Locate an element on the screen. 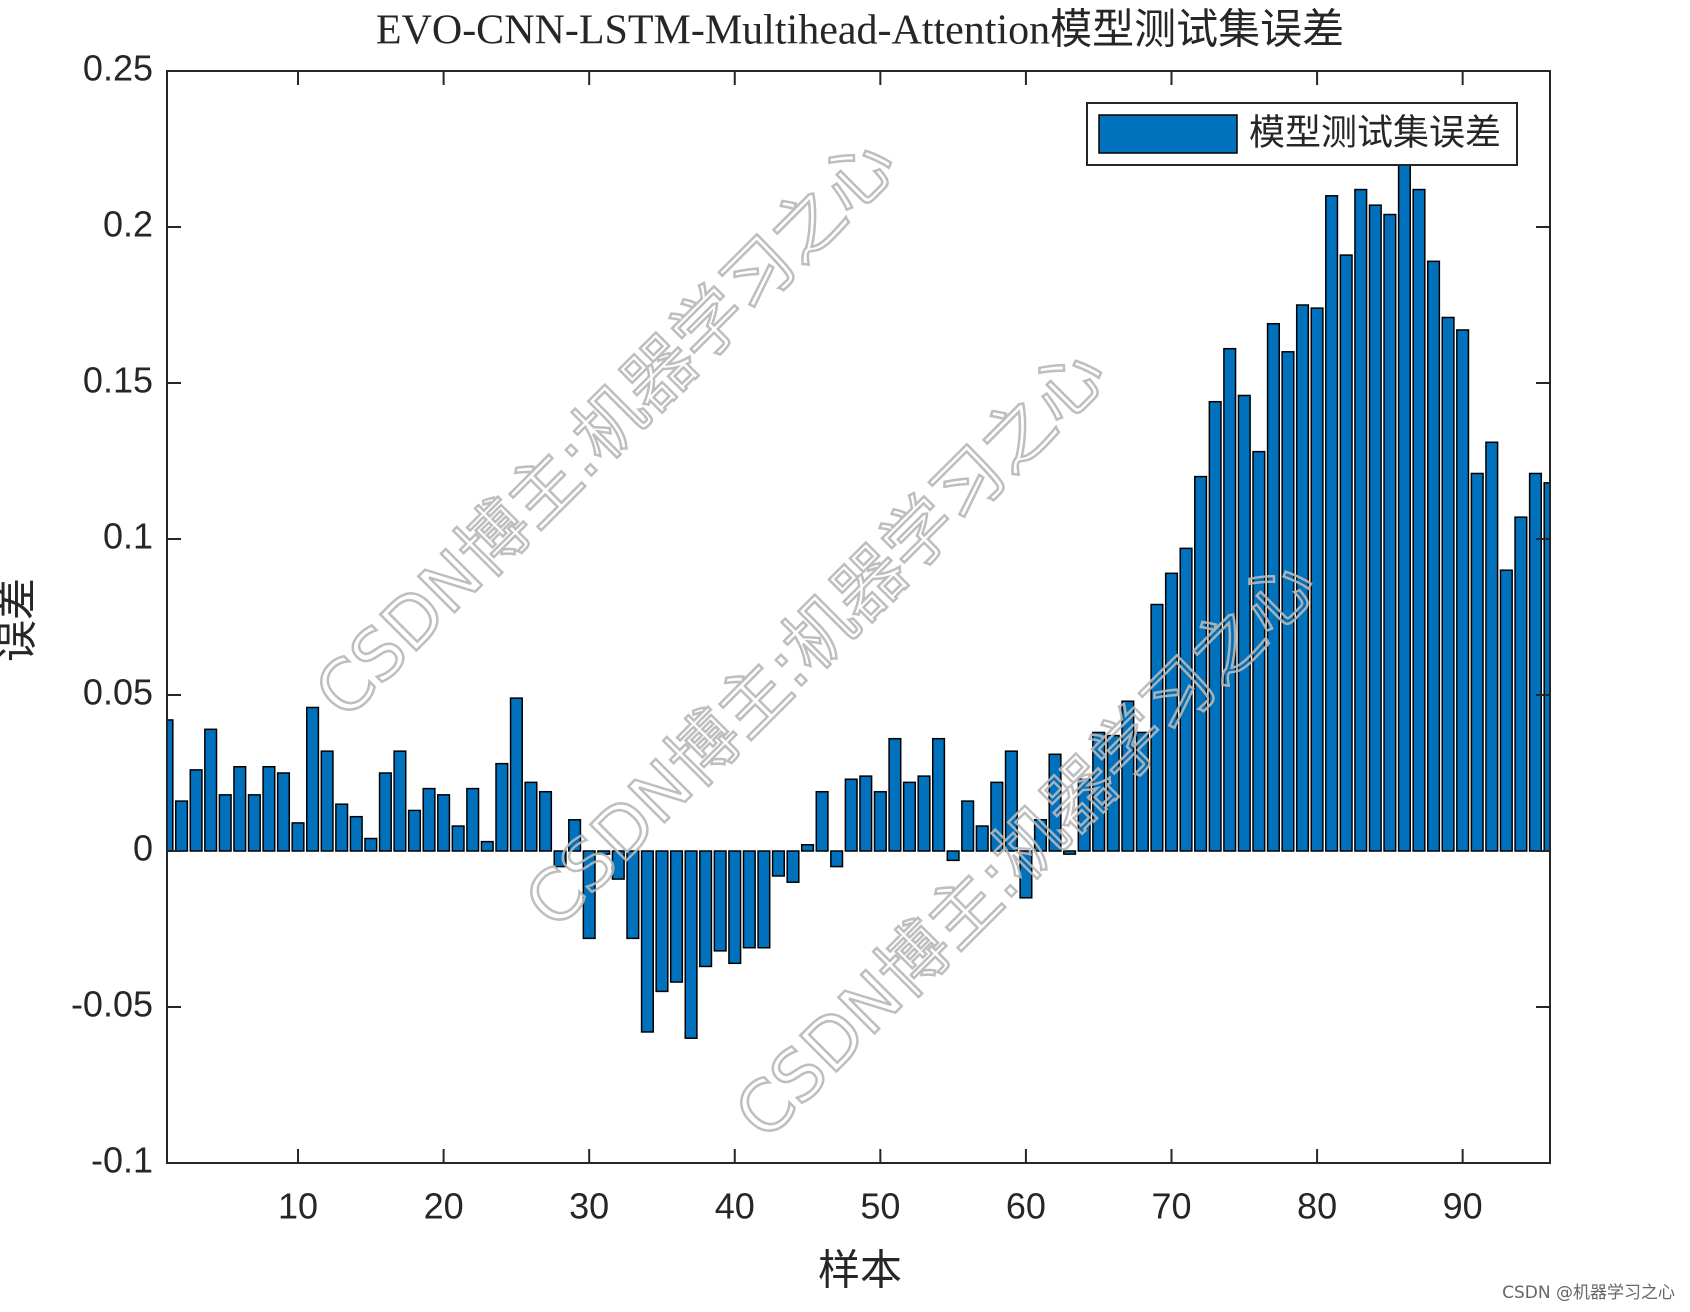  x-tick-label: 90 is located at coordinates (1463, 1206).